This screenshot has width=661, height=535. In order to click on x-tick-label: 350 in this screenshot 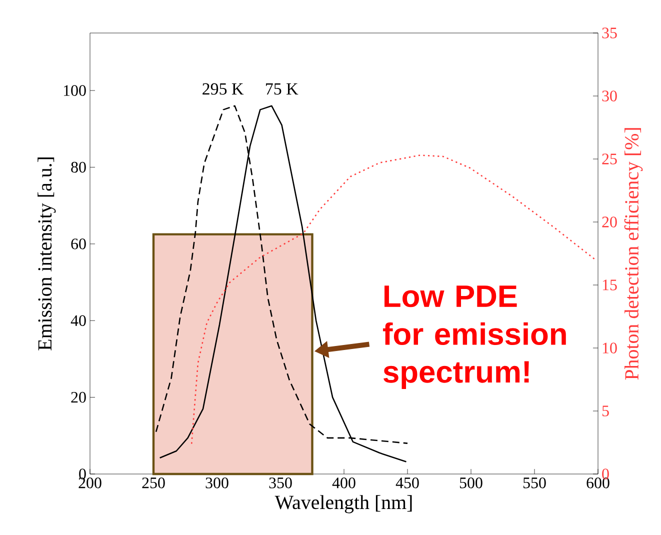, I will do `click(280, 483)`.